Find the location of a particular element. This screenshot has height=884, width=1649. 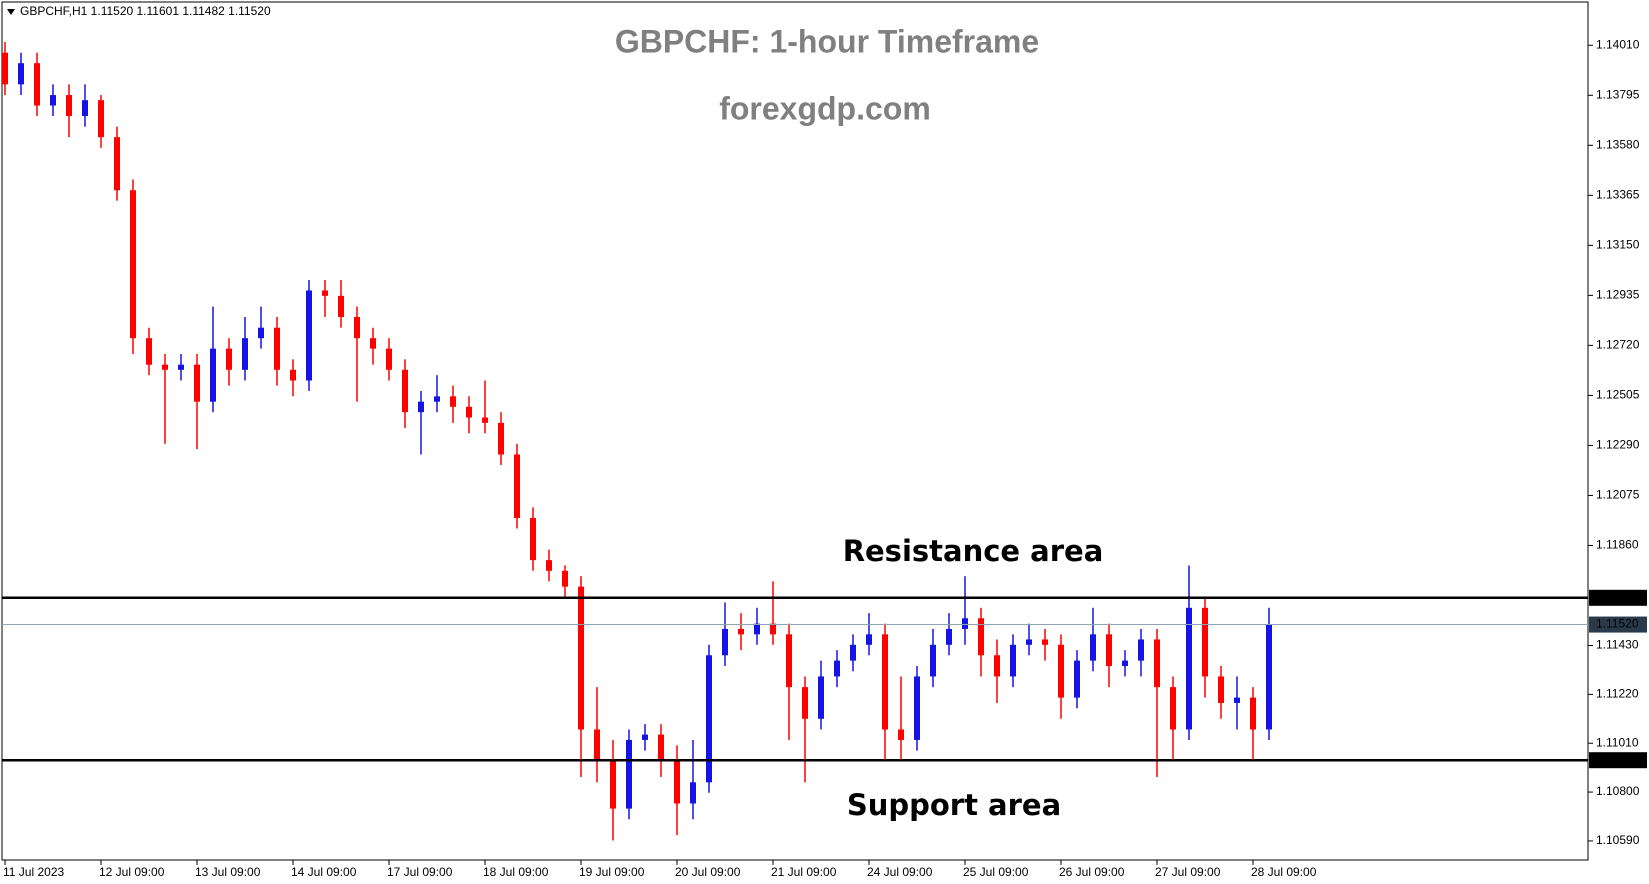

annotation: Support area is located at coordinates (954, 805).